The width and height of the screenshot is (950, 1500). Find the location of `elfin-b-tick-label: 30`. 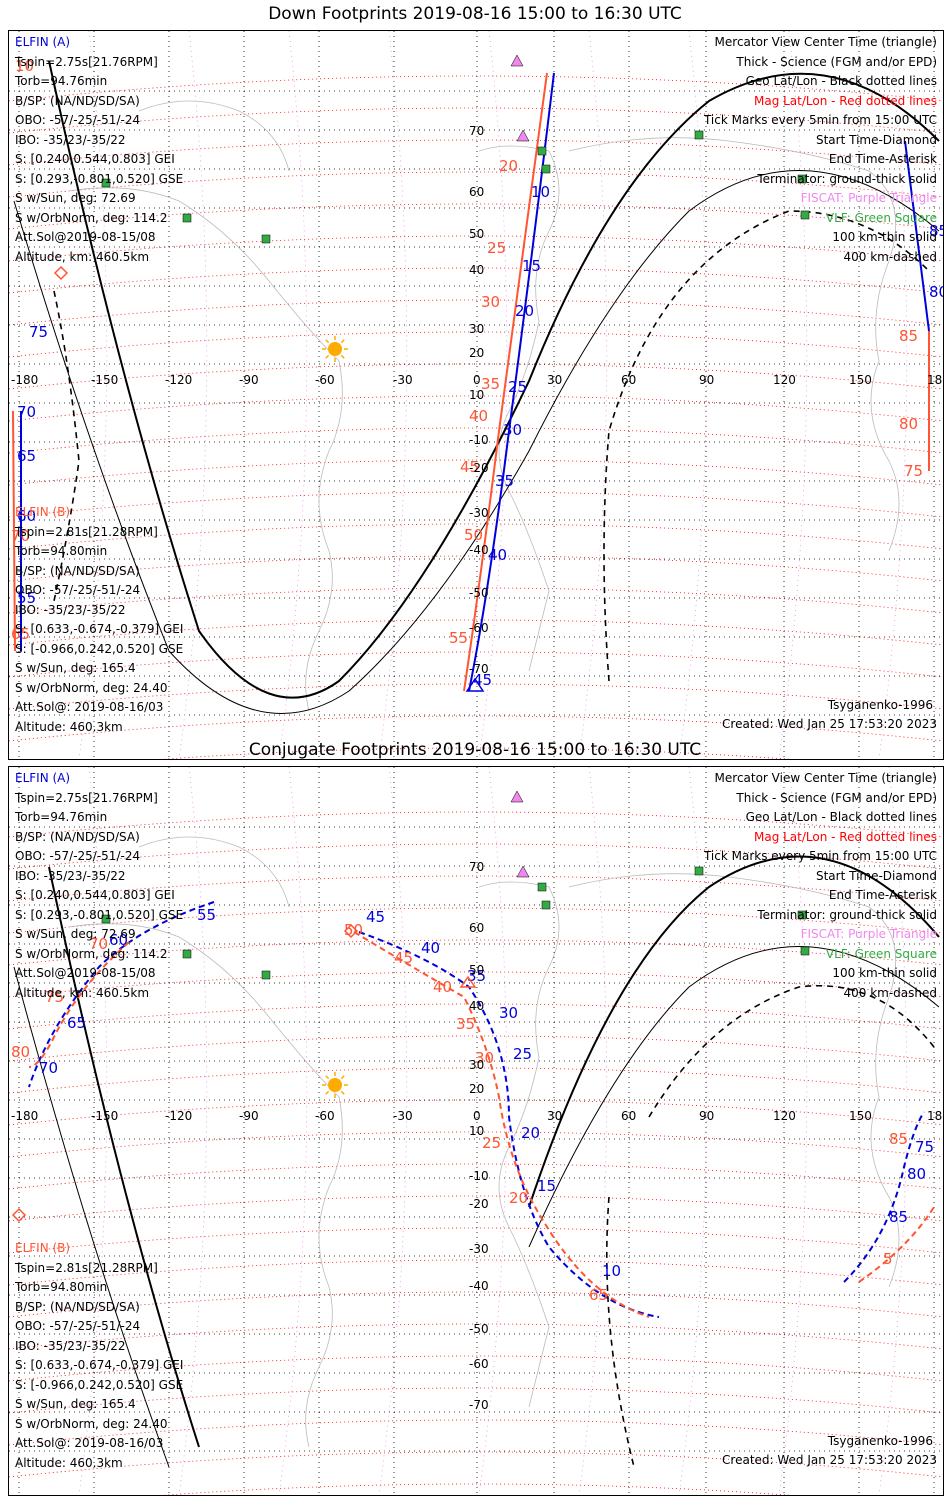

elfin-b-tick-label: 30 is located at coordinates (484, 1058).